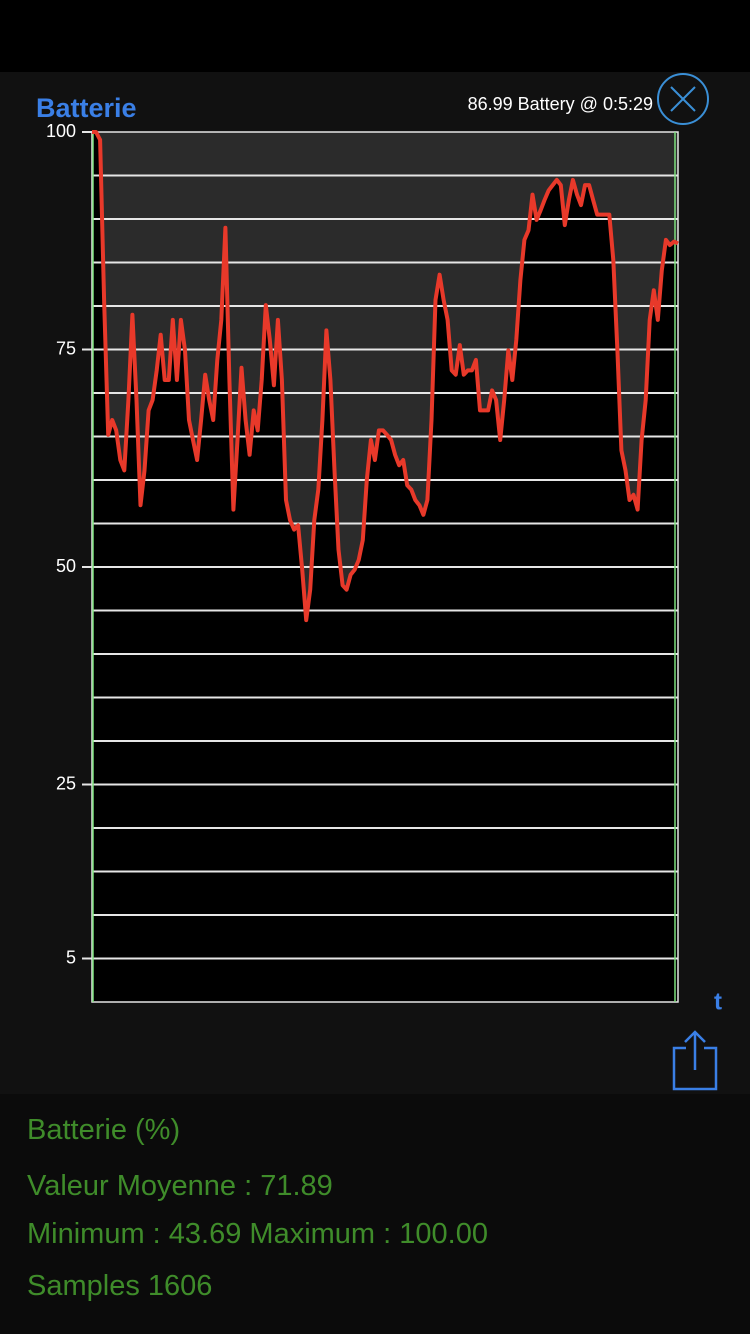 The image size is (750, 1334). Describe the element at coordinates (66, 783) in the screenshot. I see `y-tick-label: 25` at that location.